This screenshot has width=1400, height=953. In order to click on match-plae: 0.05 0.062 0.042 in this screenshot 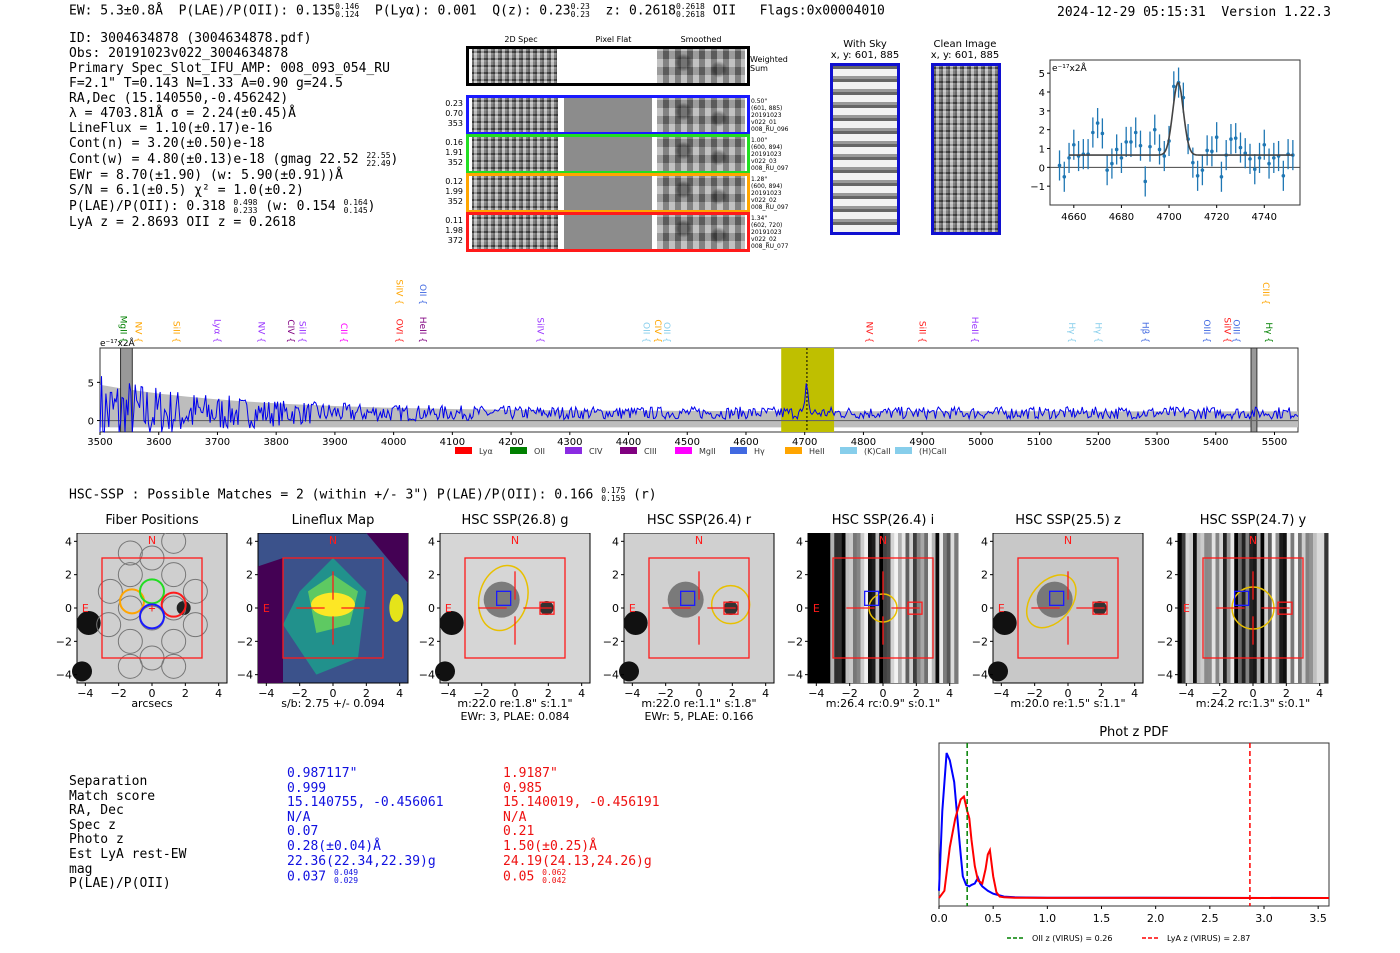, I will do `click(535, 877)`.